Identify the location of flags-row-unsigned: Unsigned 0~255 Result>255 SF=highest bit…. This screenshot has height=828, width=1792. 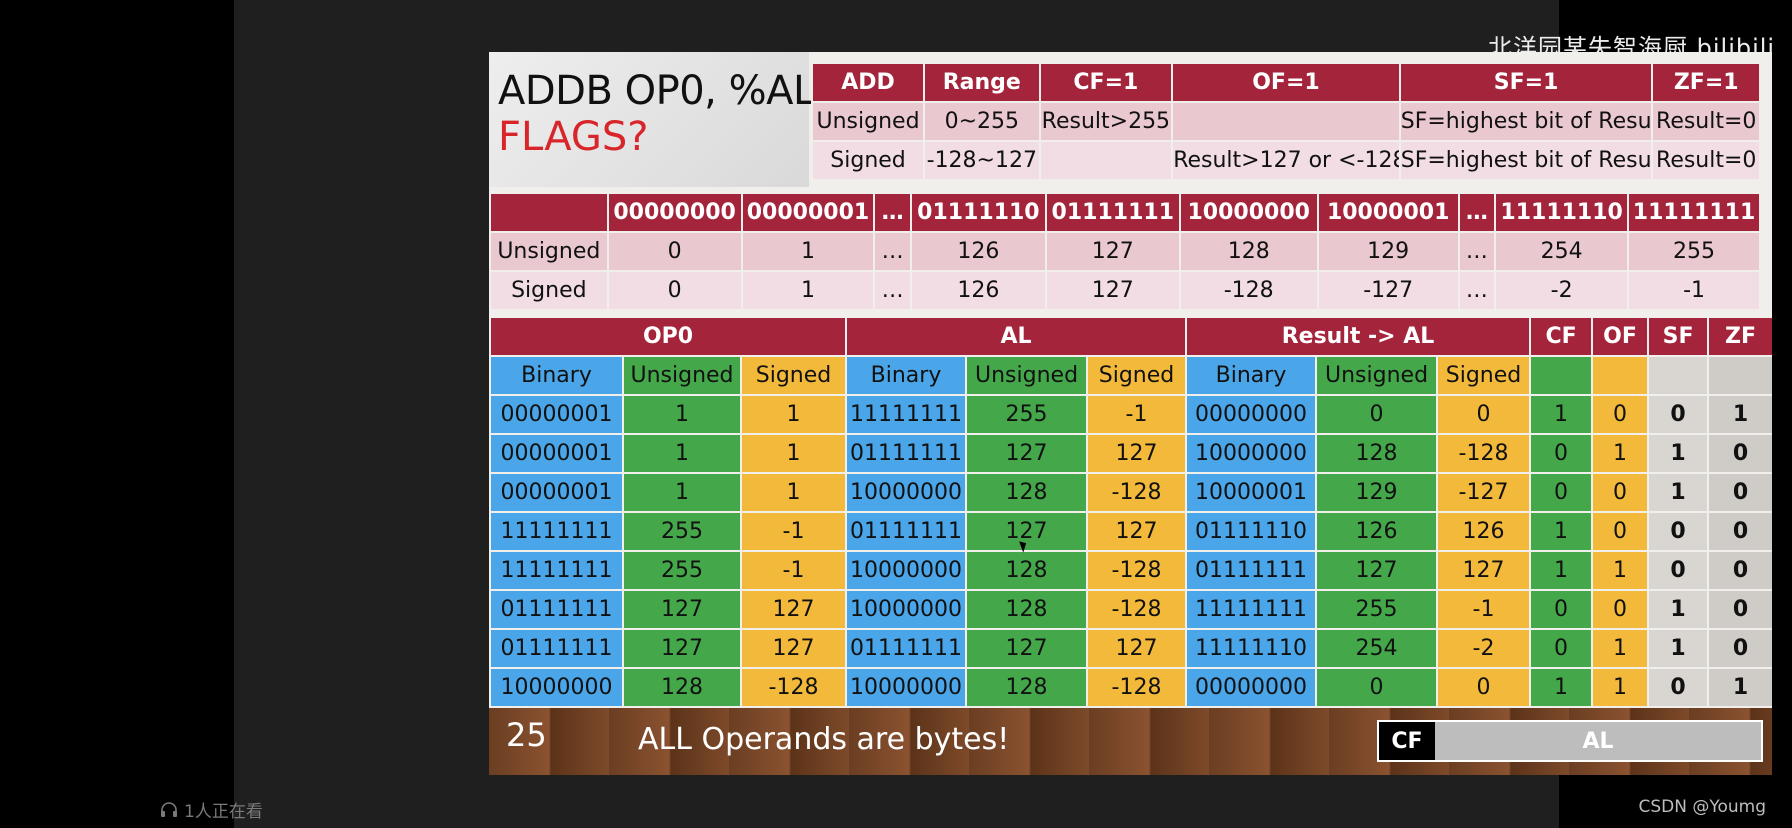
(1285, 121).